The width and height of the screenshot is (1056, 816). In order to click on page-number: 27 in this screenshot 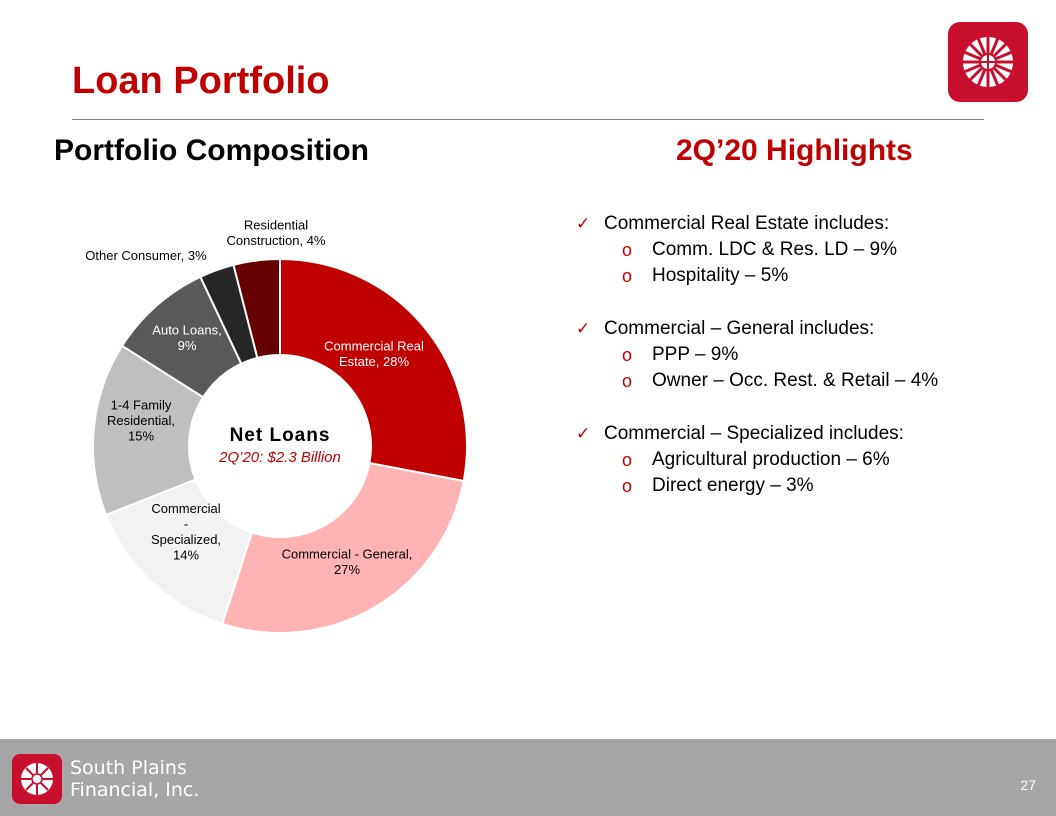, I will do `click(1028, 785)`.